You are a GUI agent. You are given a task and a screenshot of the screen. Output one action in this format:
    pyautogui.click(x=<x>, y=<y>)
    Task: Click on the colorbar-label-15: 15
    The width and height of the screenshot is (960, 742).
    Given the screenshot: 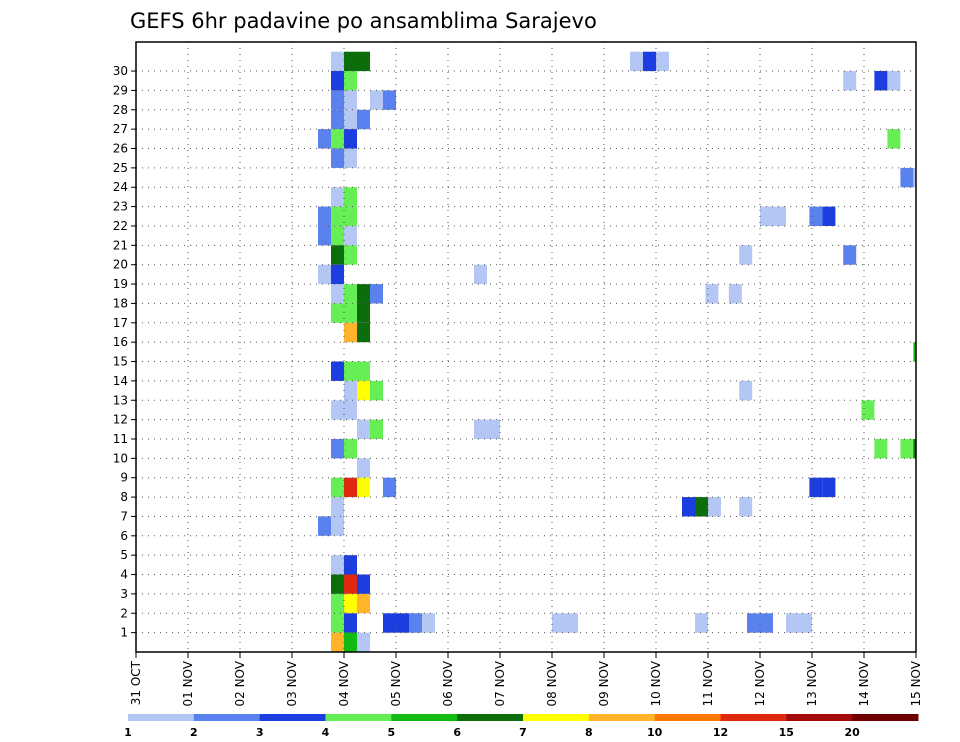 What is the action you would take?
    pyautogui.click(x=786, y=732)
    